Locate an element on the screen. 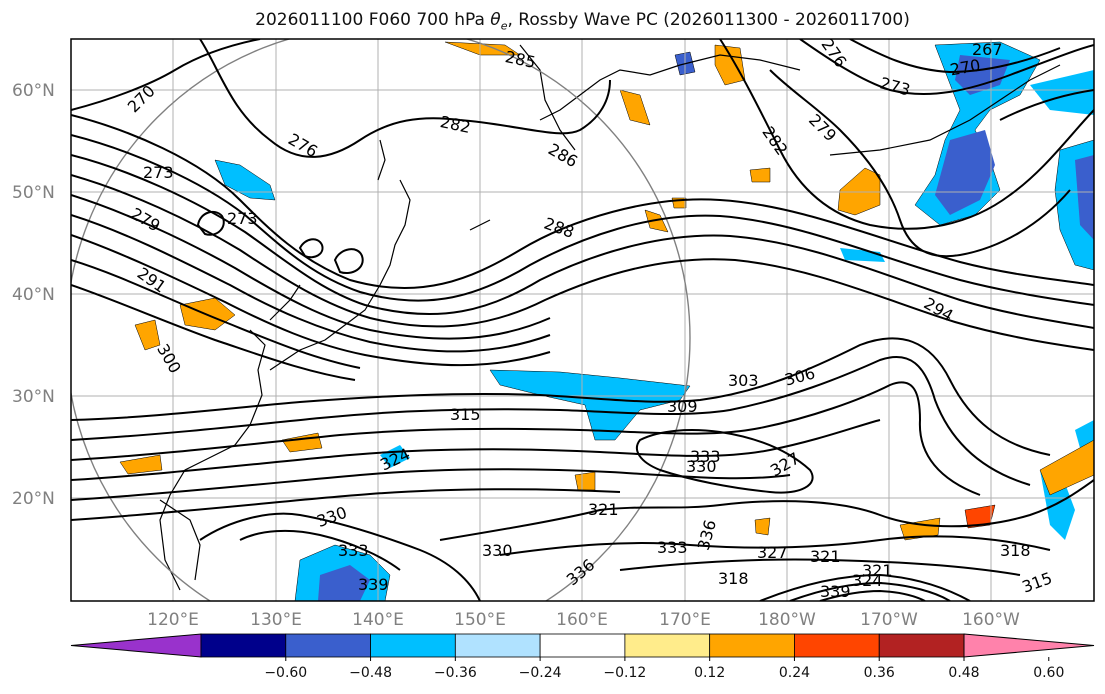  contour-label: 315 is located at coordinates (465, 414).